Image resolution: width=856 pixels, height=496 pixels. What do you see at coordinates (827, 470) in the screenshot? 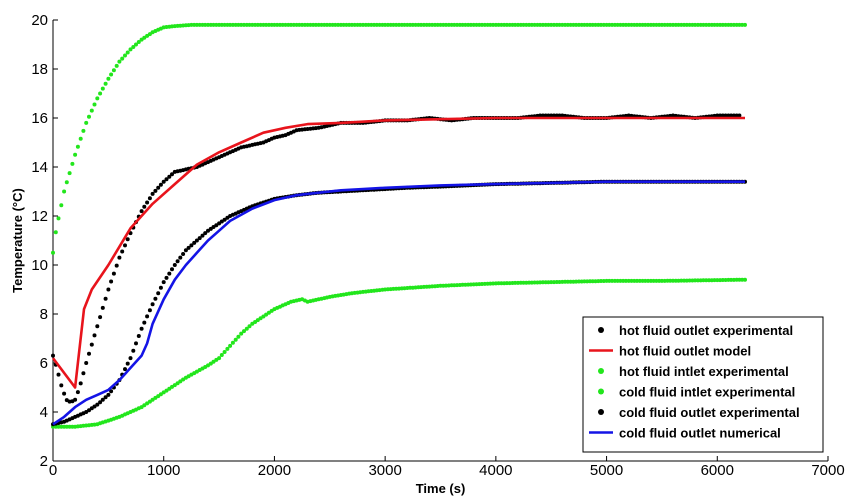
I see `x-tick-label: 7000` at bounding box center [827, 470].